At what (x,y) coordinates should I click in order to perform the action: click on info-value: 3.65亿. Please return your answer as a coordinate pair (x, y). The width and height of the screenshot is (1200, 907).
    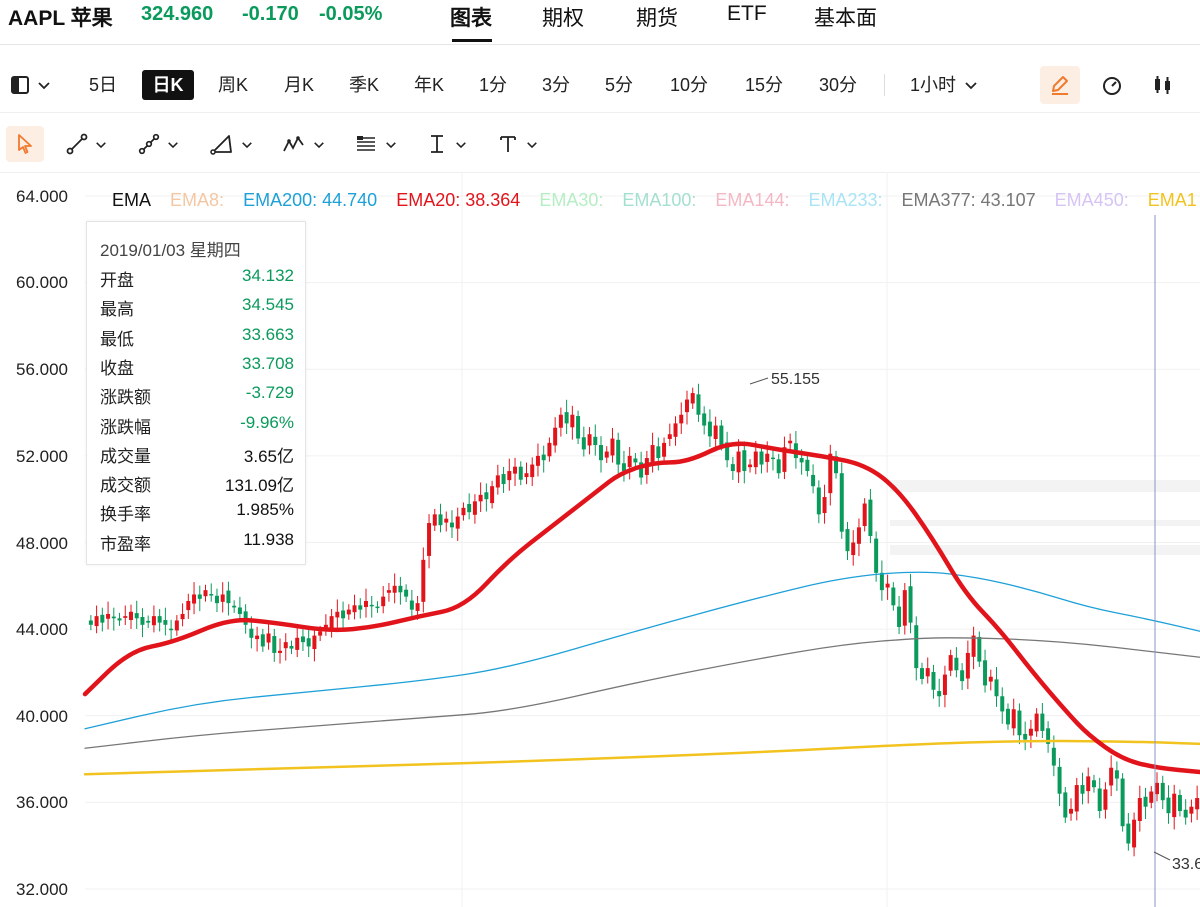
    Looking at the image, I should click on (268, 456).